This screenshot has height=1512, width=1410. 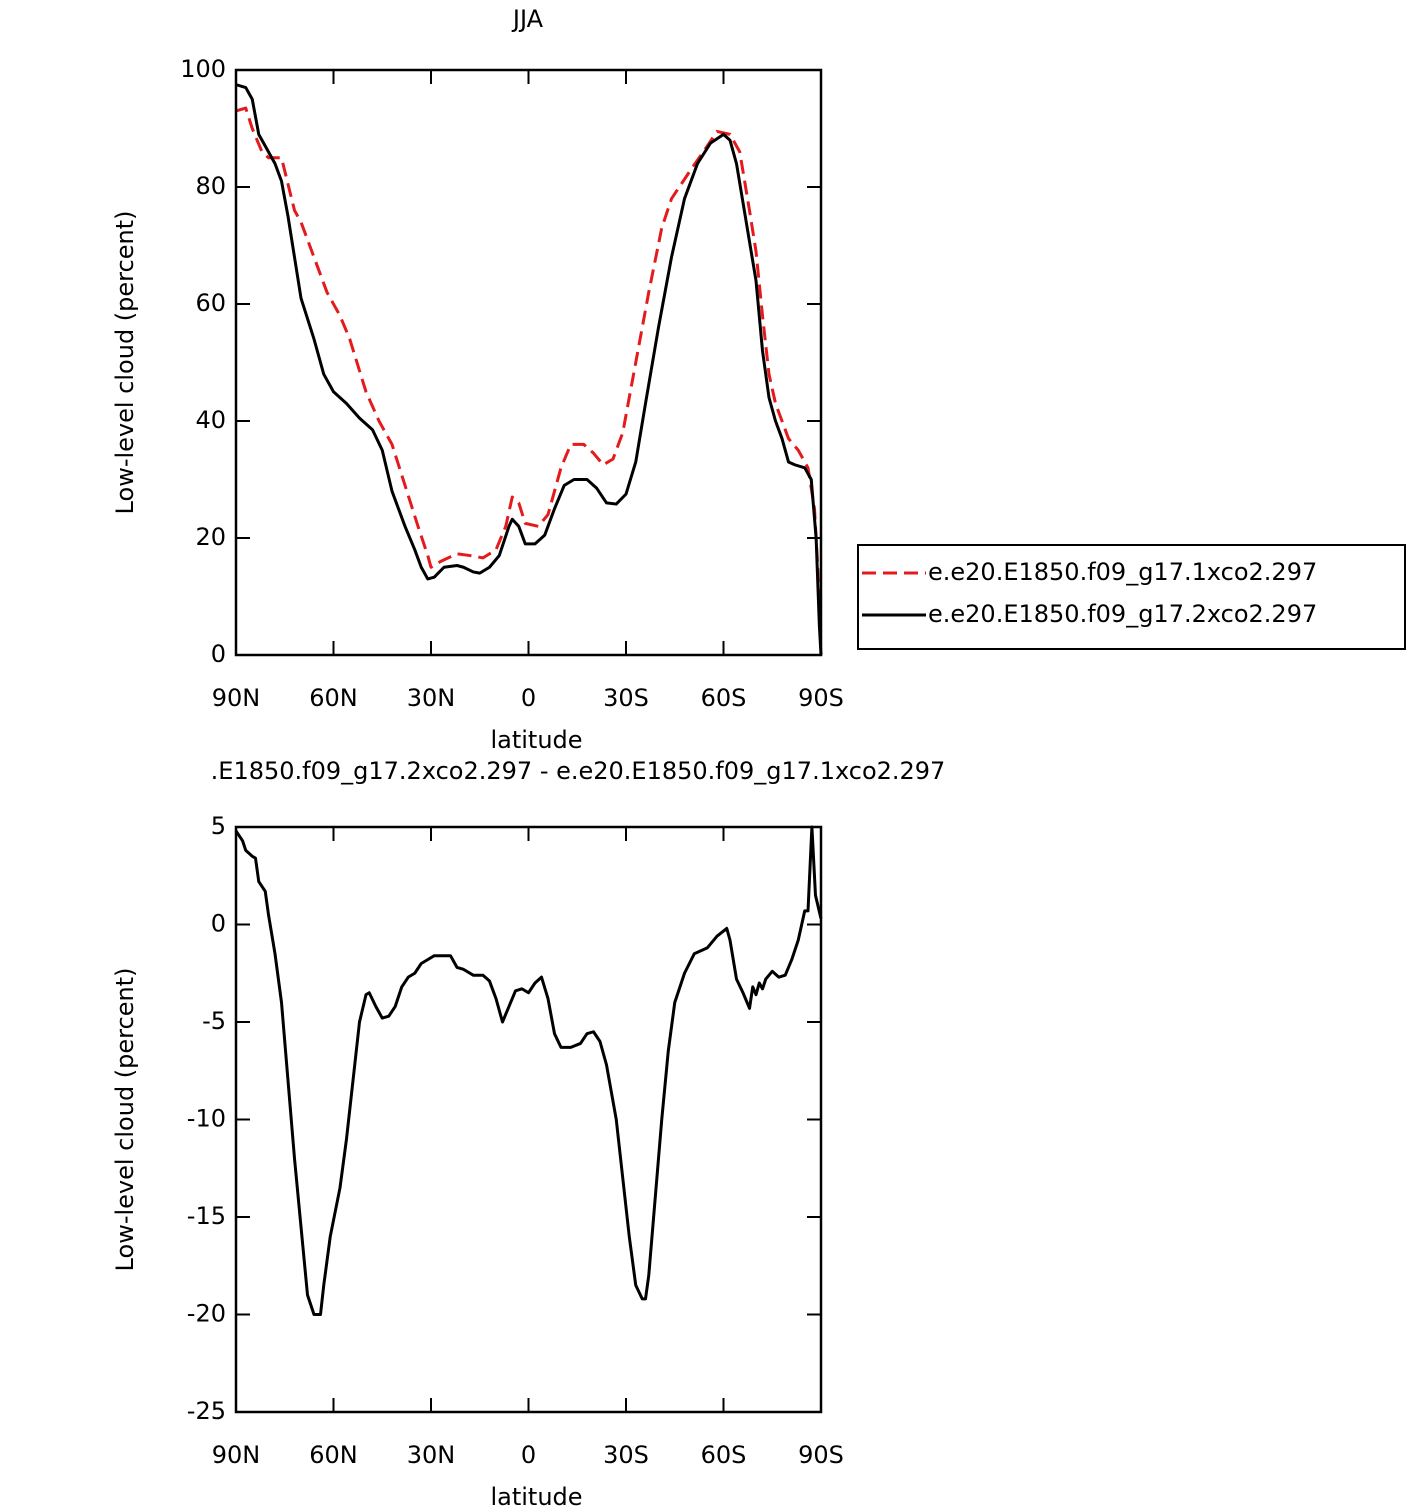 What do you see at coordinates (210, 537) in the screenshot?
I see `y-tick-label: 20` at bounding box center [210, 537].